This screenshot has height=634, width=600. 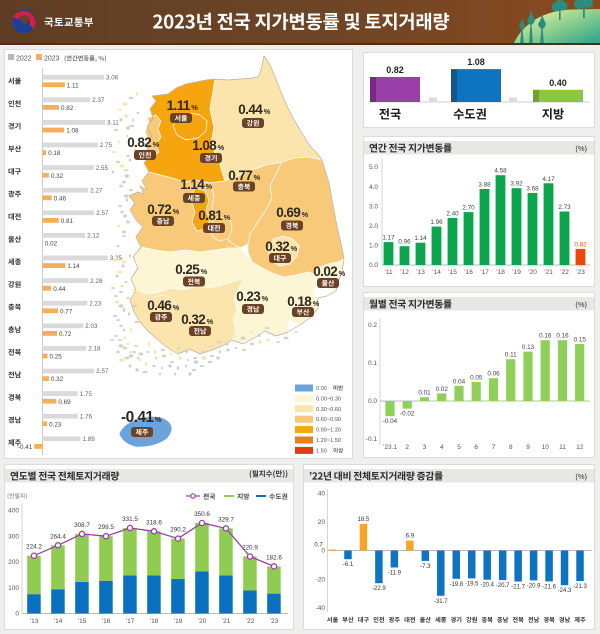 I want to click on svg-text: 0.82, so click(x=395, y=70).